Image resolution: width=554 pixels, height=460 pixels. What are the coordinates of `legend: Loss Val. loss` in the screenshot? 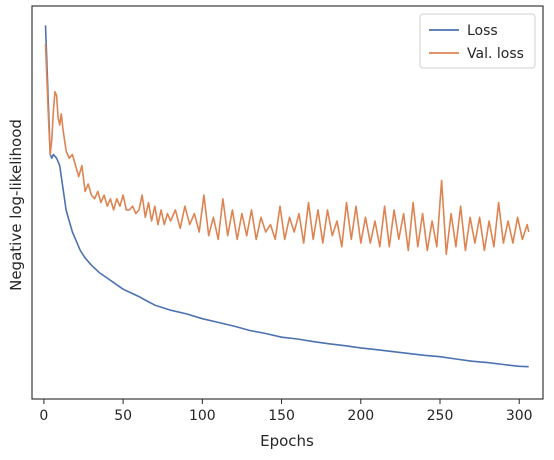 It's located at (477, 41).